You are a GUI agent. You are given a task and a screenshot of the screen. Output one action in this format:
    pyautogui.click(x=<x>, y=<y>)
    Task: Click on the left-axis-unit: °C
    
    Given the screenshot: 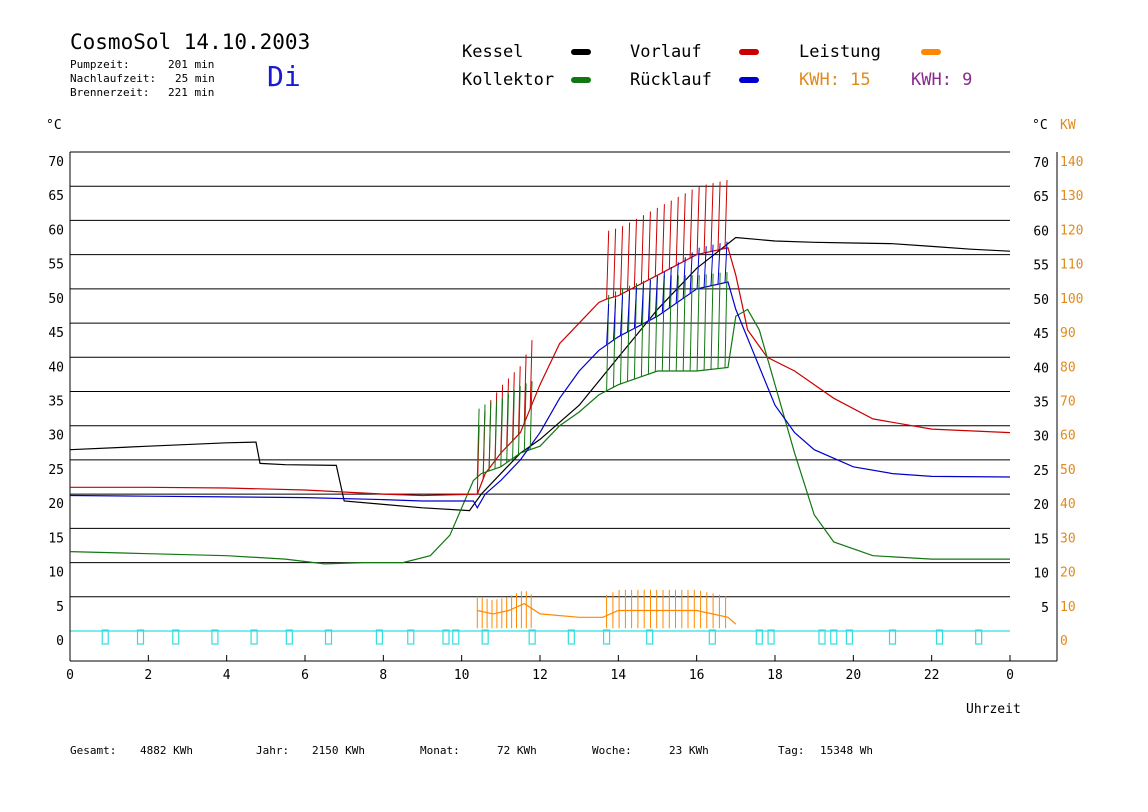 What is the action you would take?
    pyautogui.click(x=54, y=125)
    